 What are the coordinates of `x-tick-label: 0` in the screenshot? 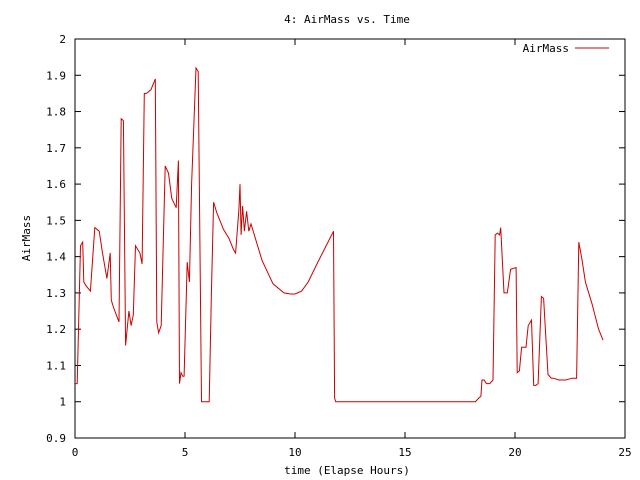 It's located at (75, 452).